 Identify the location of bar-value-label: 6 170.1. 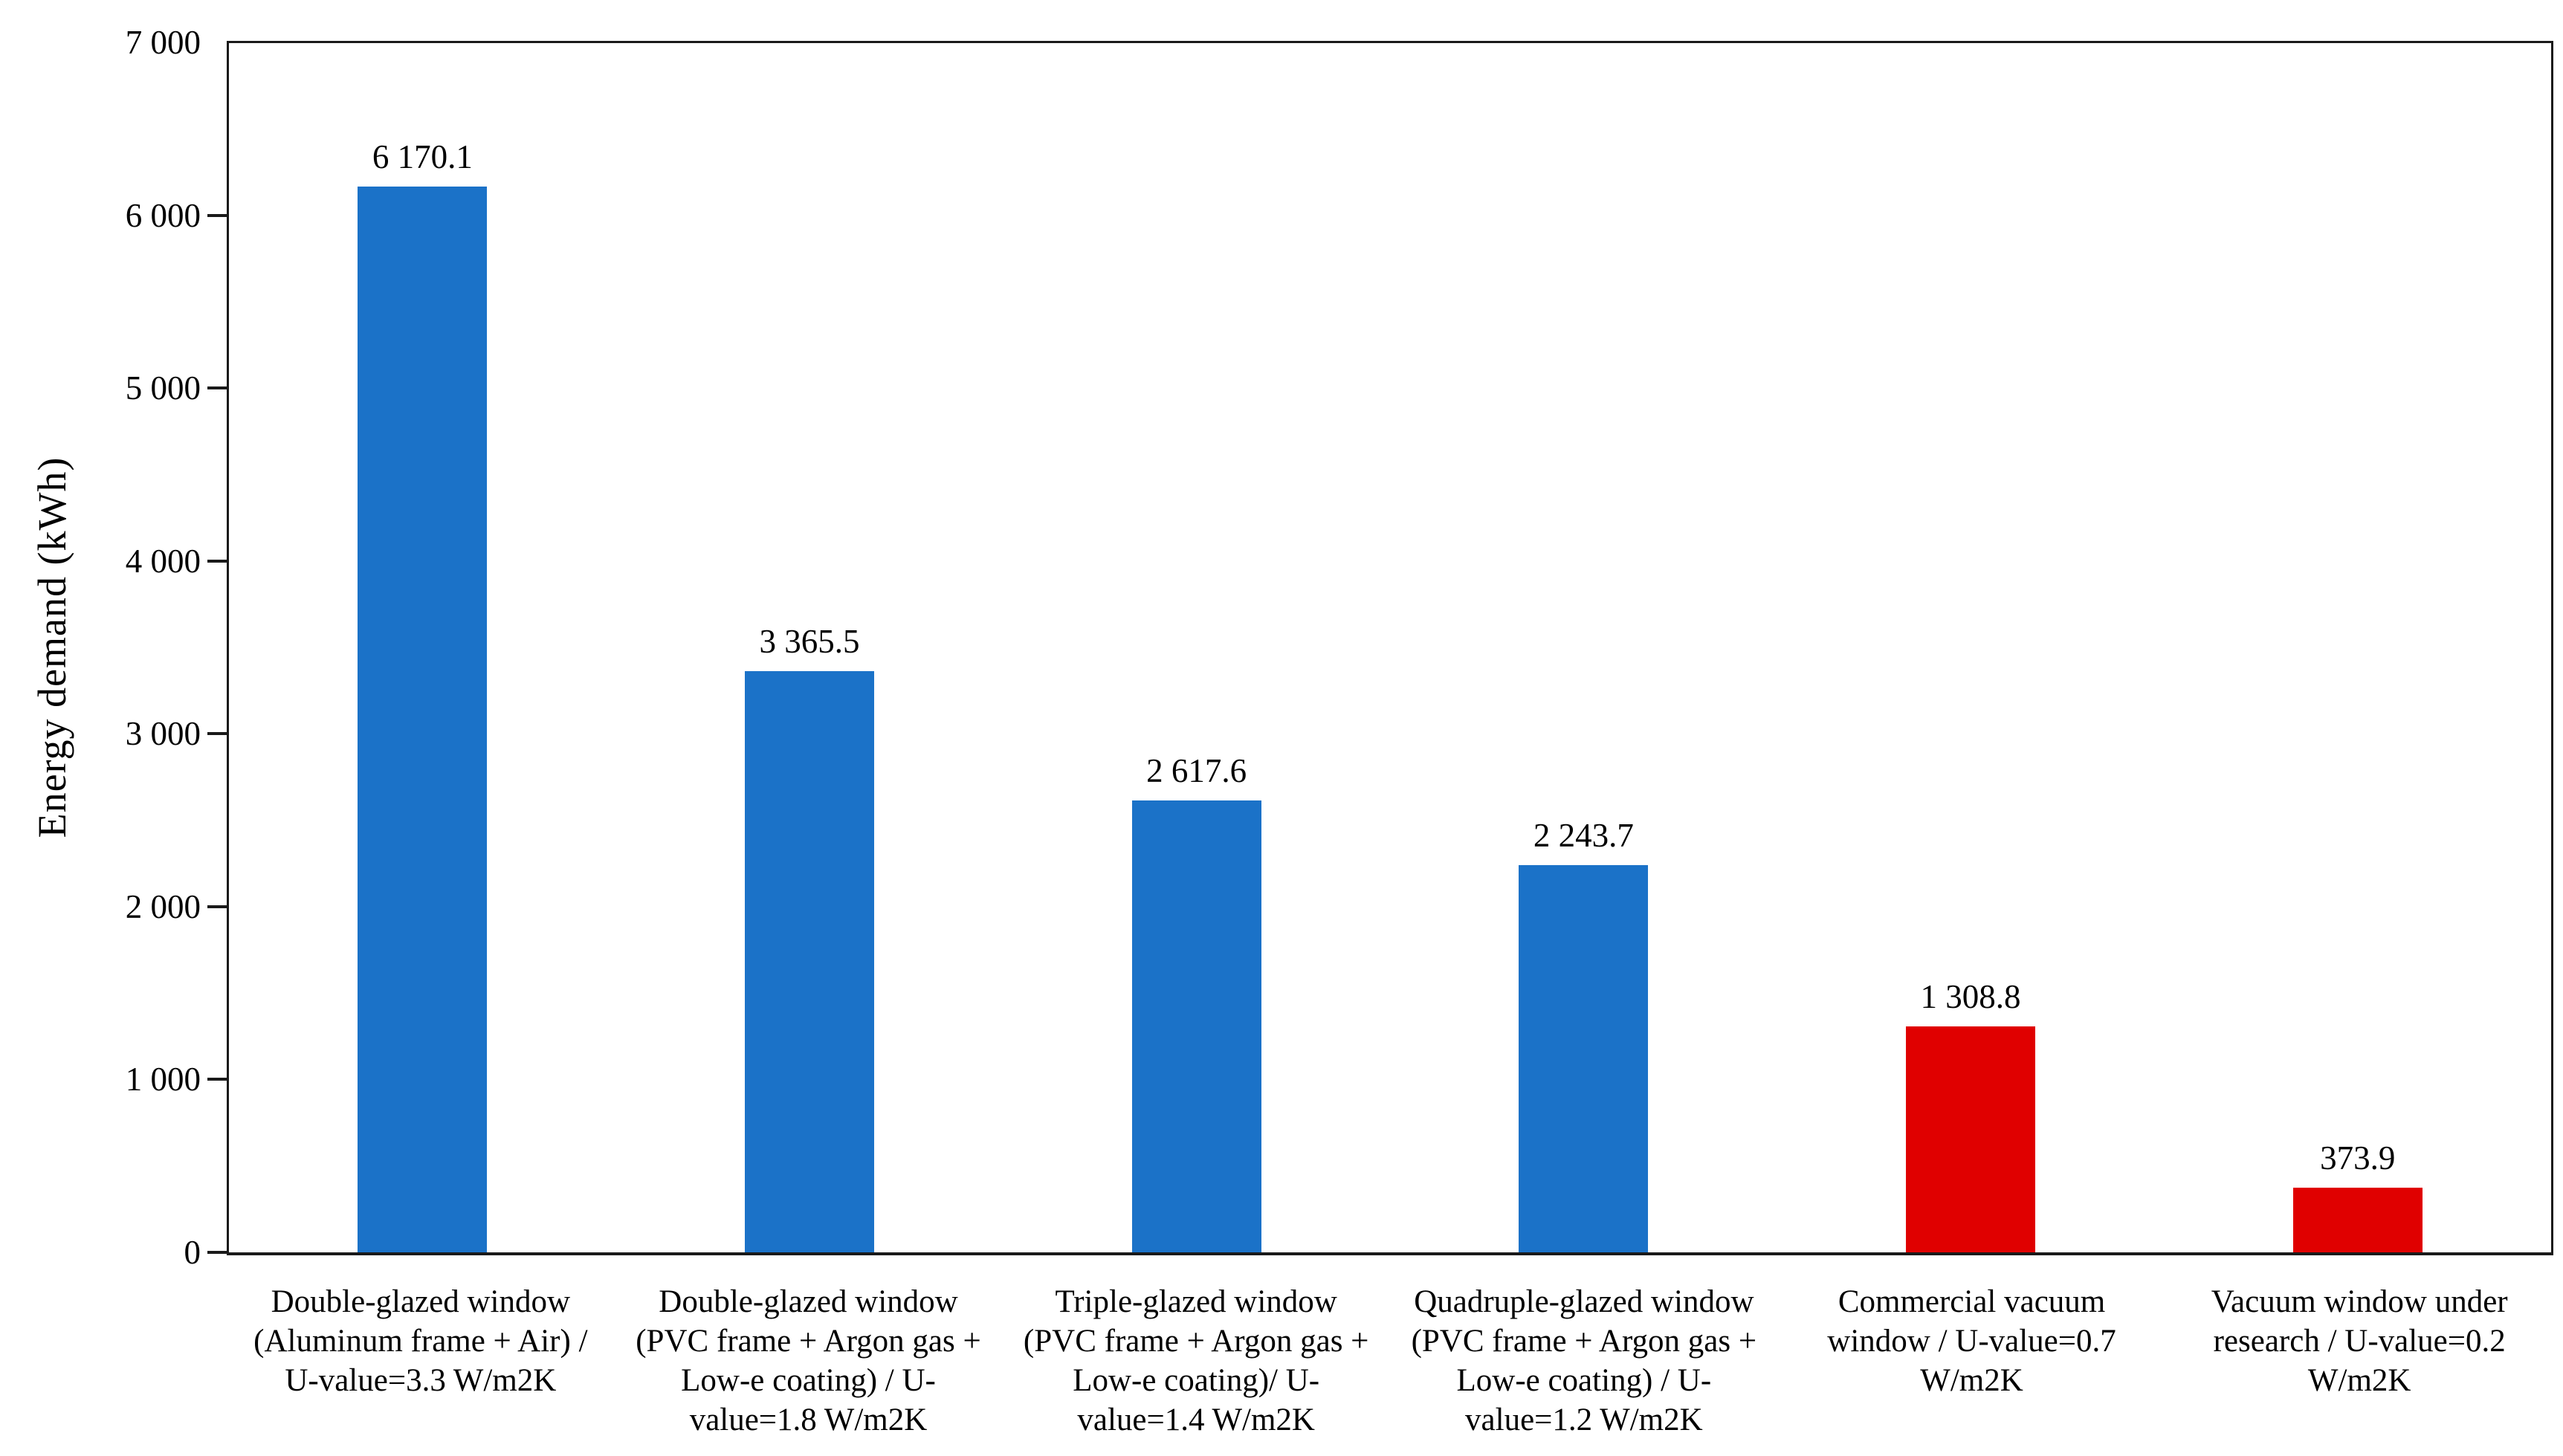
(422, 156).